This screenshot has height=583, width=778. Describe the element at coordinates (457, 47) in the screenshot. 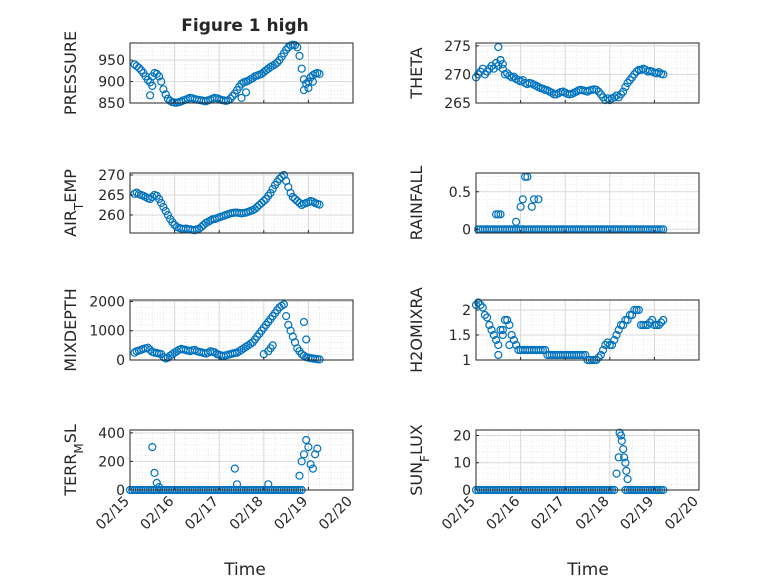

I see `y-tick-label: 275` at that location.